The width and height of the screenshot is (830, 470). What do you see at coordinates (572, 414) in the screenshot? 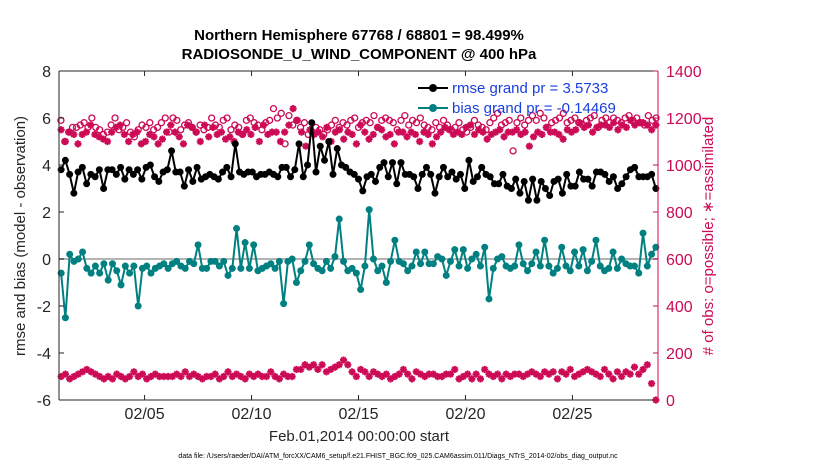
I see `x-tick-label: 02/25` at bounding box center [572, 414].